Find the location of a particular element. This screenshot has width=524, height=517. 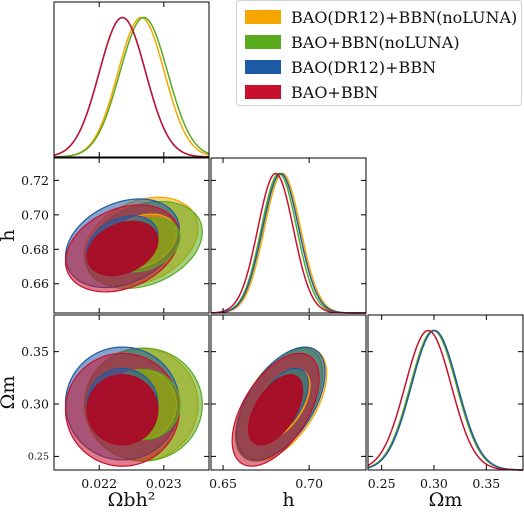

legend-item: BAO(DR12)+BBN(noLUNA) is located at coordinates (381, 17).